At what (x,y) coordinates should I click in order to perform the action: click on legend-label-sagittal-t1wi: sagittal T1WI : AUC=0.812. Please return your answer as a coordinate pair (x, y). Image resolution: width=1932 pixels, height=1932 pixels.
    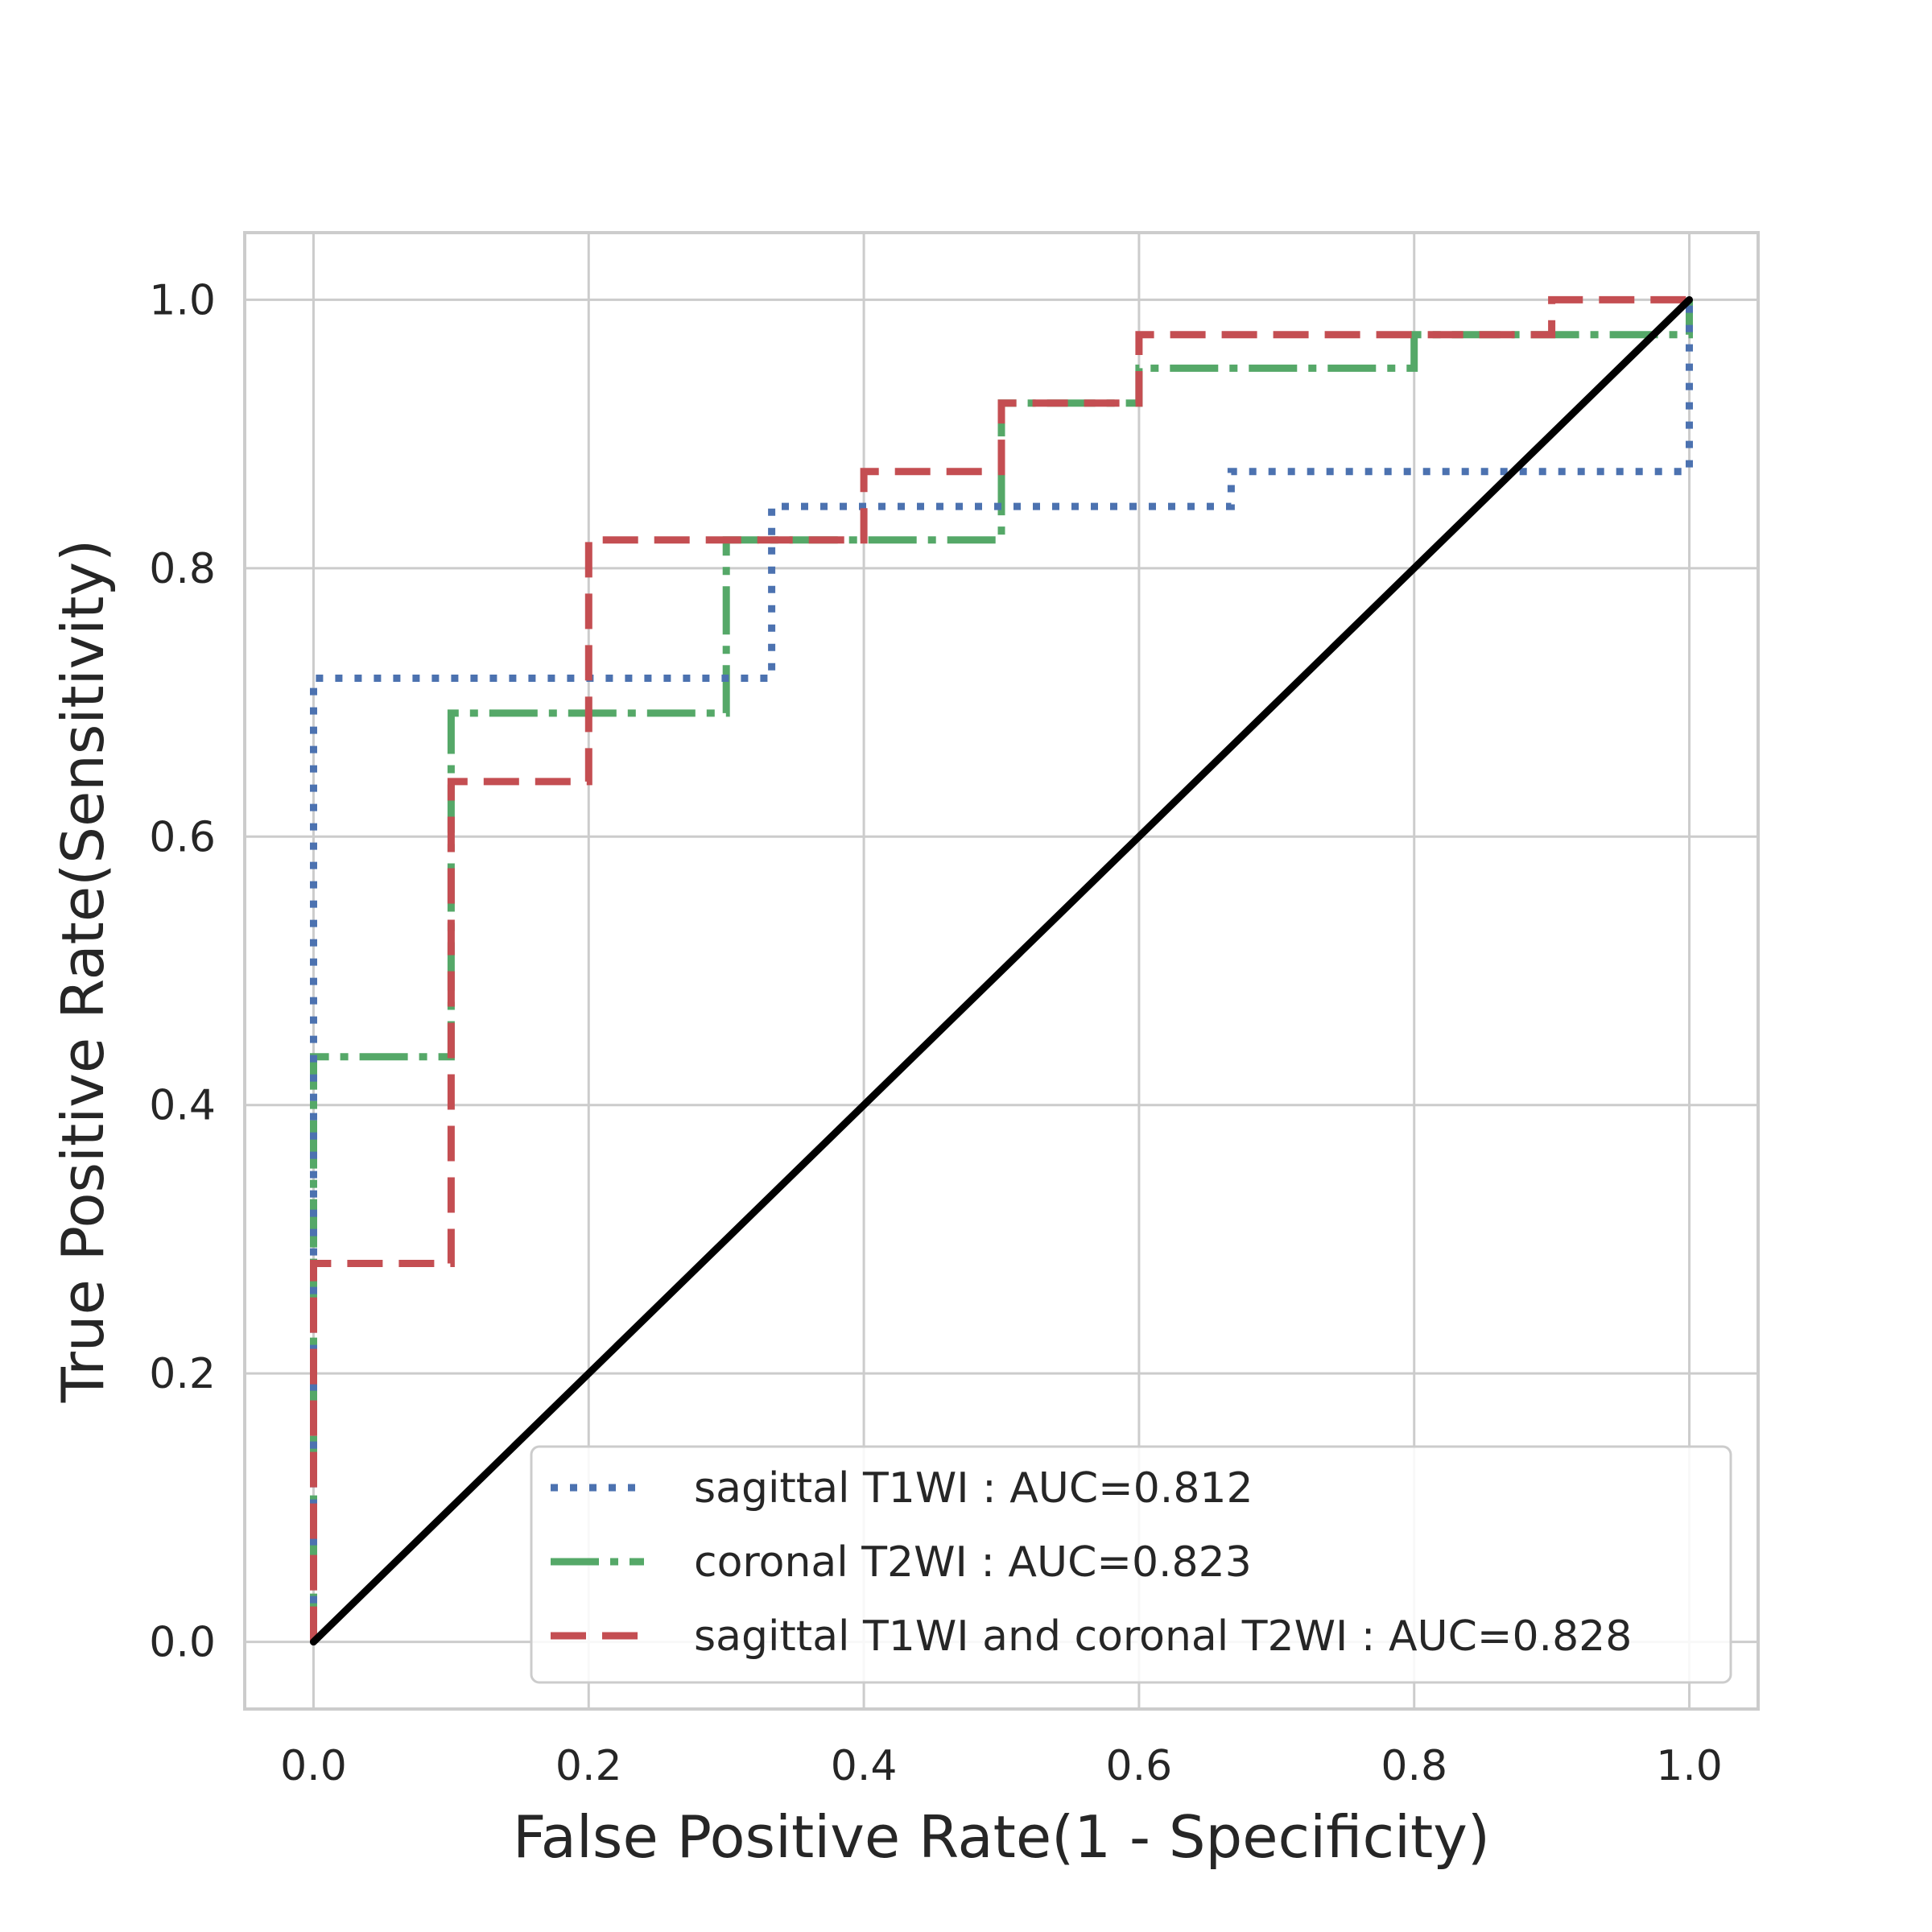
    Looking at the image, I should click on (973, 1488).